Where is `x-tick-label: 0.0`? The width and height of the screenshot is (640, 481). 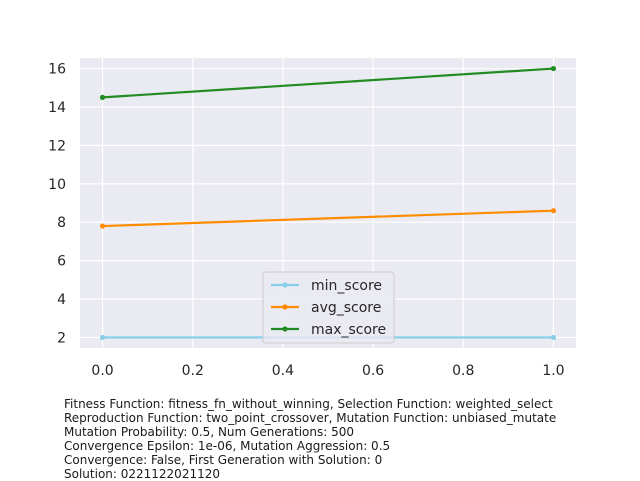 x-tick-label: 0.0 is located at coordinates (102, 371).